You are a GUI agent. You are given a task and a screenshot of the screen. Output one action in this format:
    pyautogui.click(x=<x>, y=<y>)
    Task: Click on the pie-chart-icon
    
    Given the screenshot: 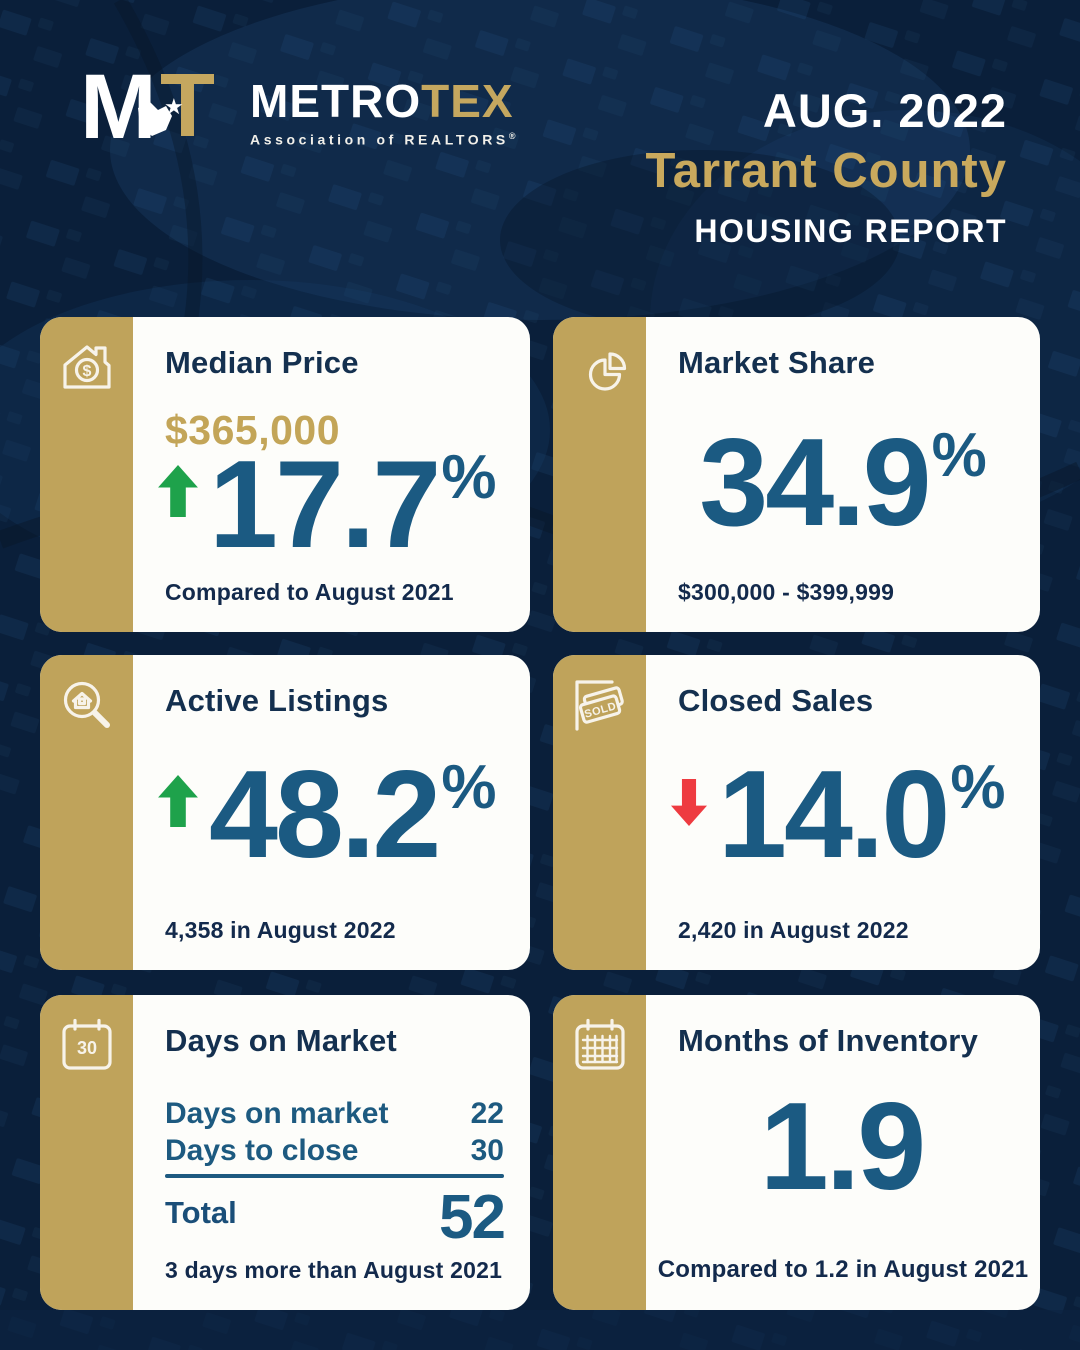 What is the action you would take?
    pyautogui.click(x=607, y=371)
    